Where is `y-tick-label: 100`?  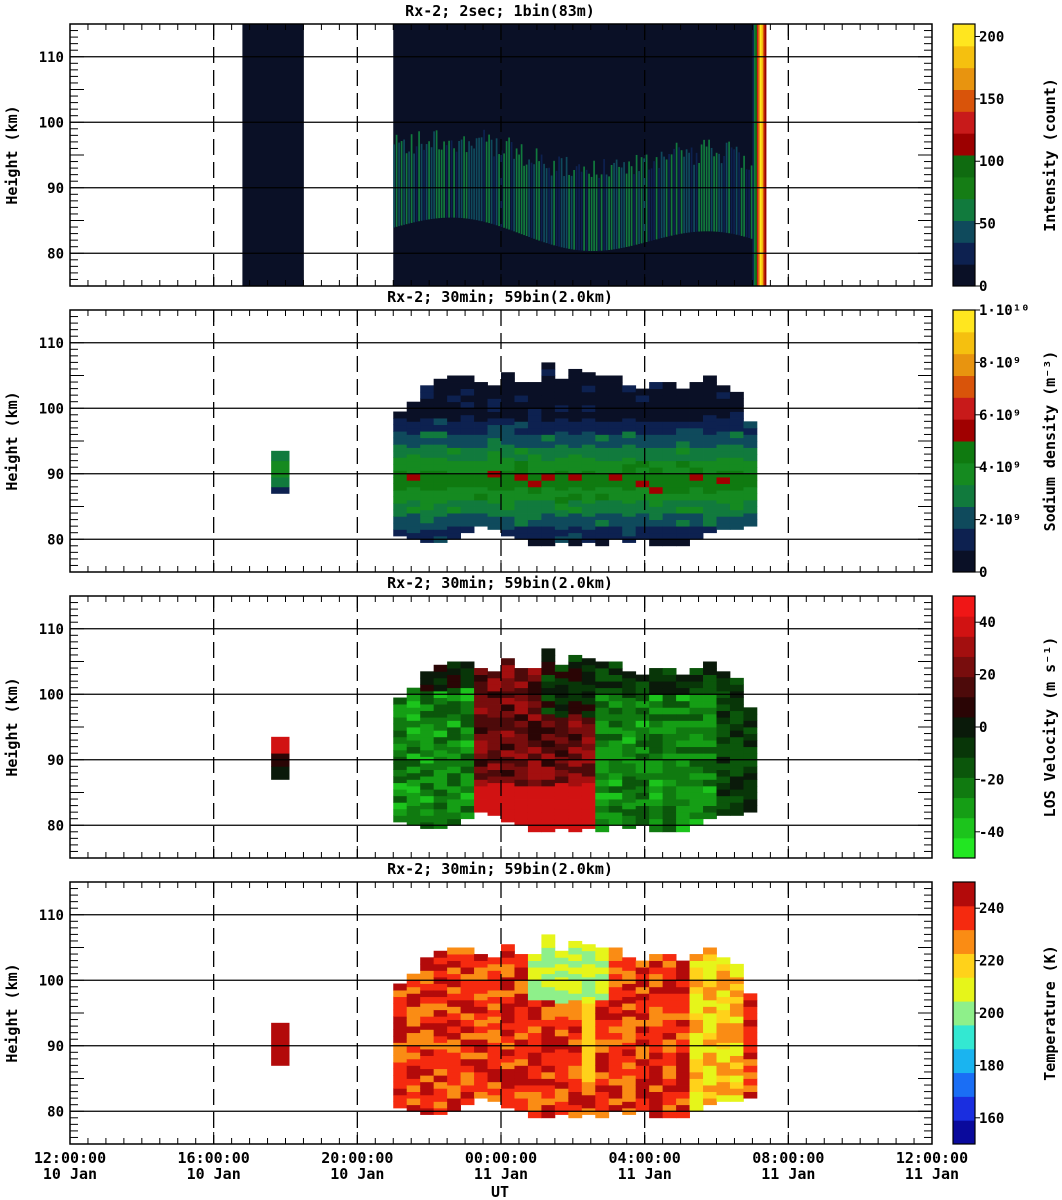
y-tick-label: 100 is located at coordinates (51, 123).